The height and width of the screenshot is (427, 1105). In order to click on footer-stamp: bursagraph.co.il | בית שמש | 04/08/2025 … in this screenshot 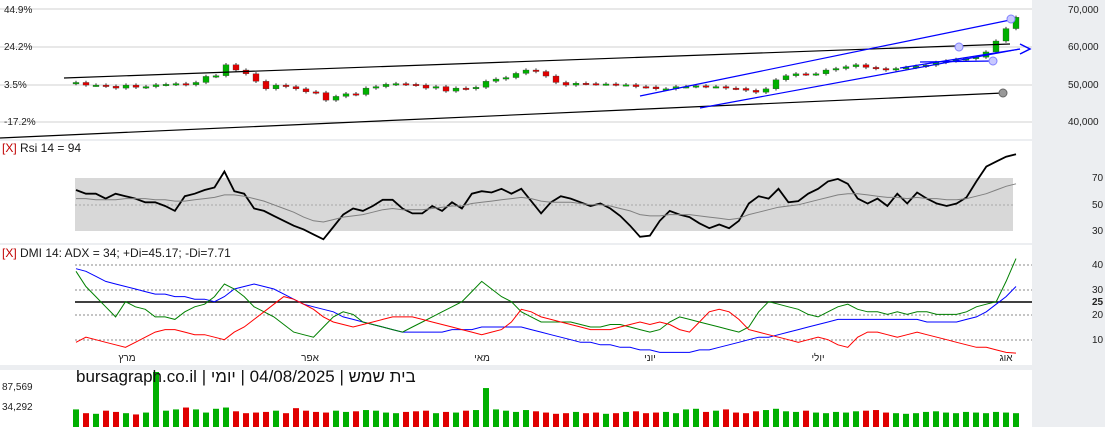, I will do `click(246, 376)`.